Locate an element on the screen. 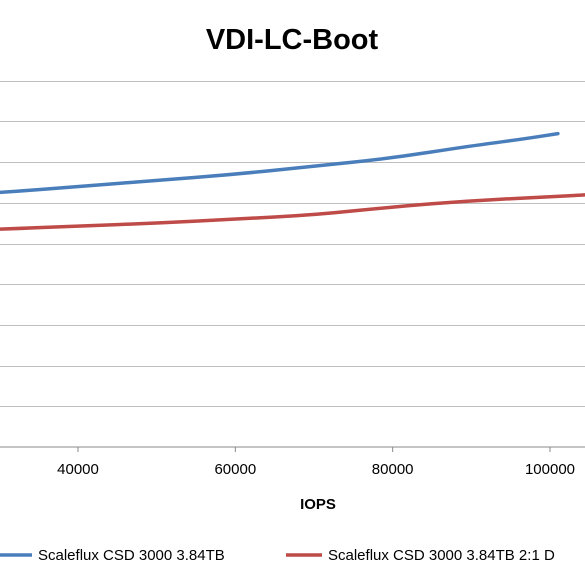 This screenshot has width=585, height=585. x-tick-label: 100000 is located at coordinates (550, 469).